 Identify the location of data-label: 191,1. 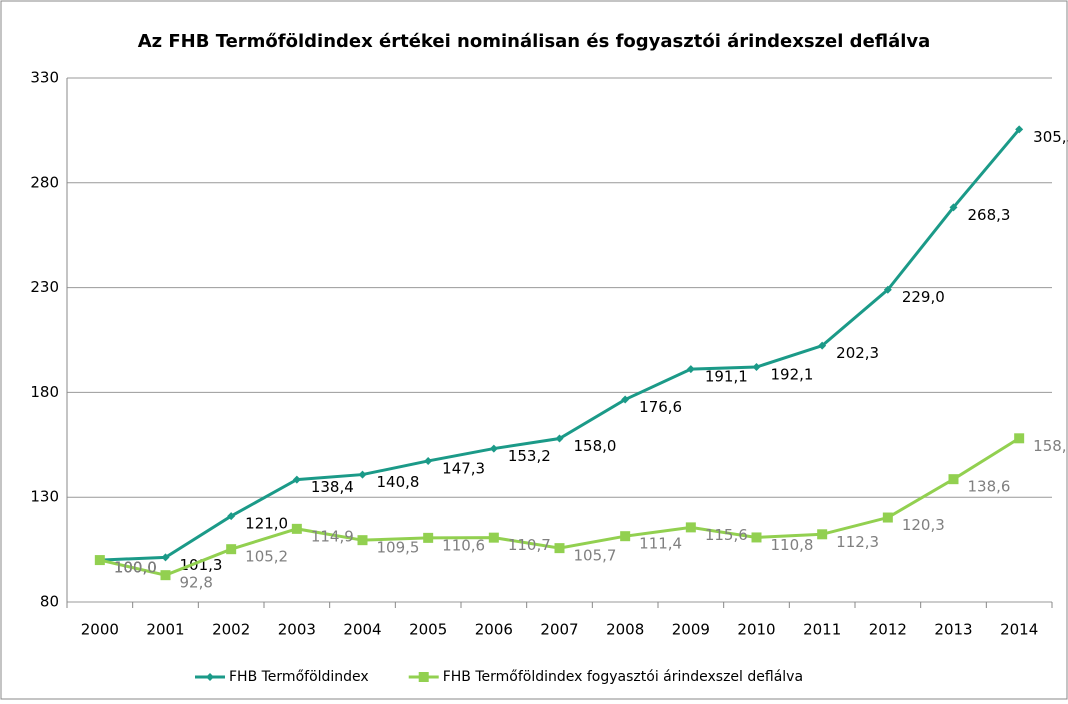
(726, 377).